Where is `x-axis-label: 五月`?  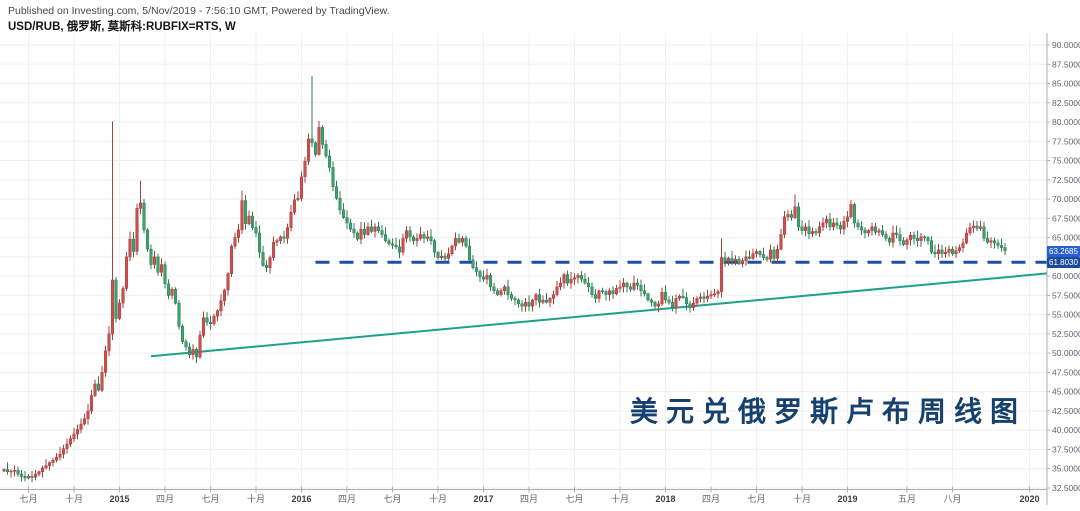 x-axis-label: 五月 is located at coordinates (907, 499).